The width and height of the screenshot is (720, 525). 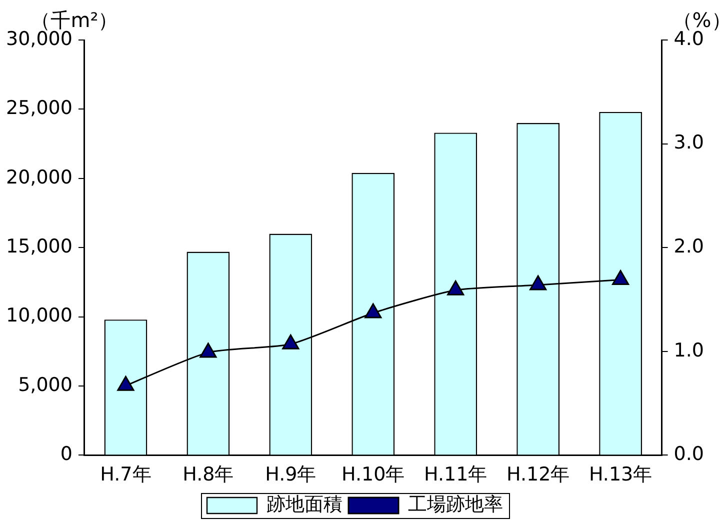 What do you see at coordinates (689, 350) in the screenshot?
I see `y2-tick-label: 1.0` at bounding box center [689, 350].